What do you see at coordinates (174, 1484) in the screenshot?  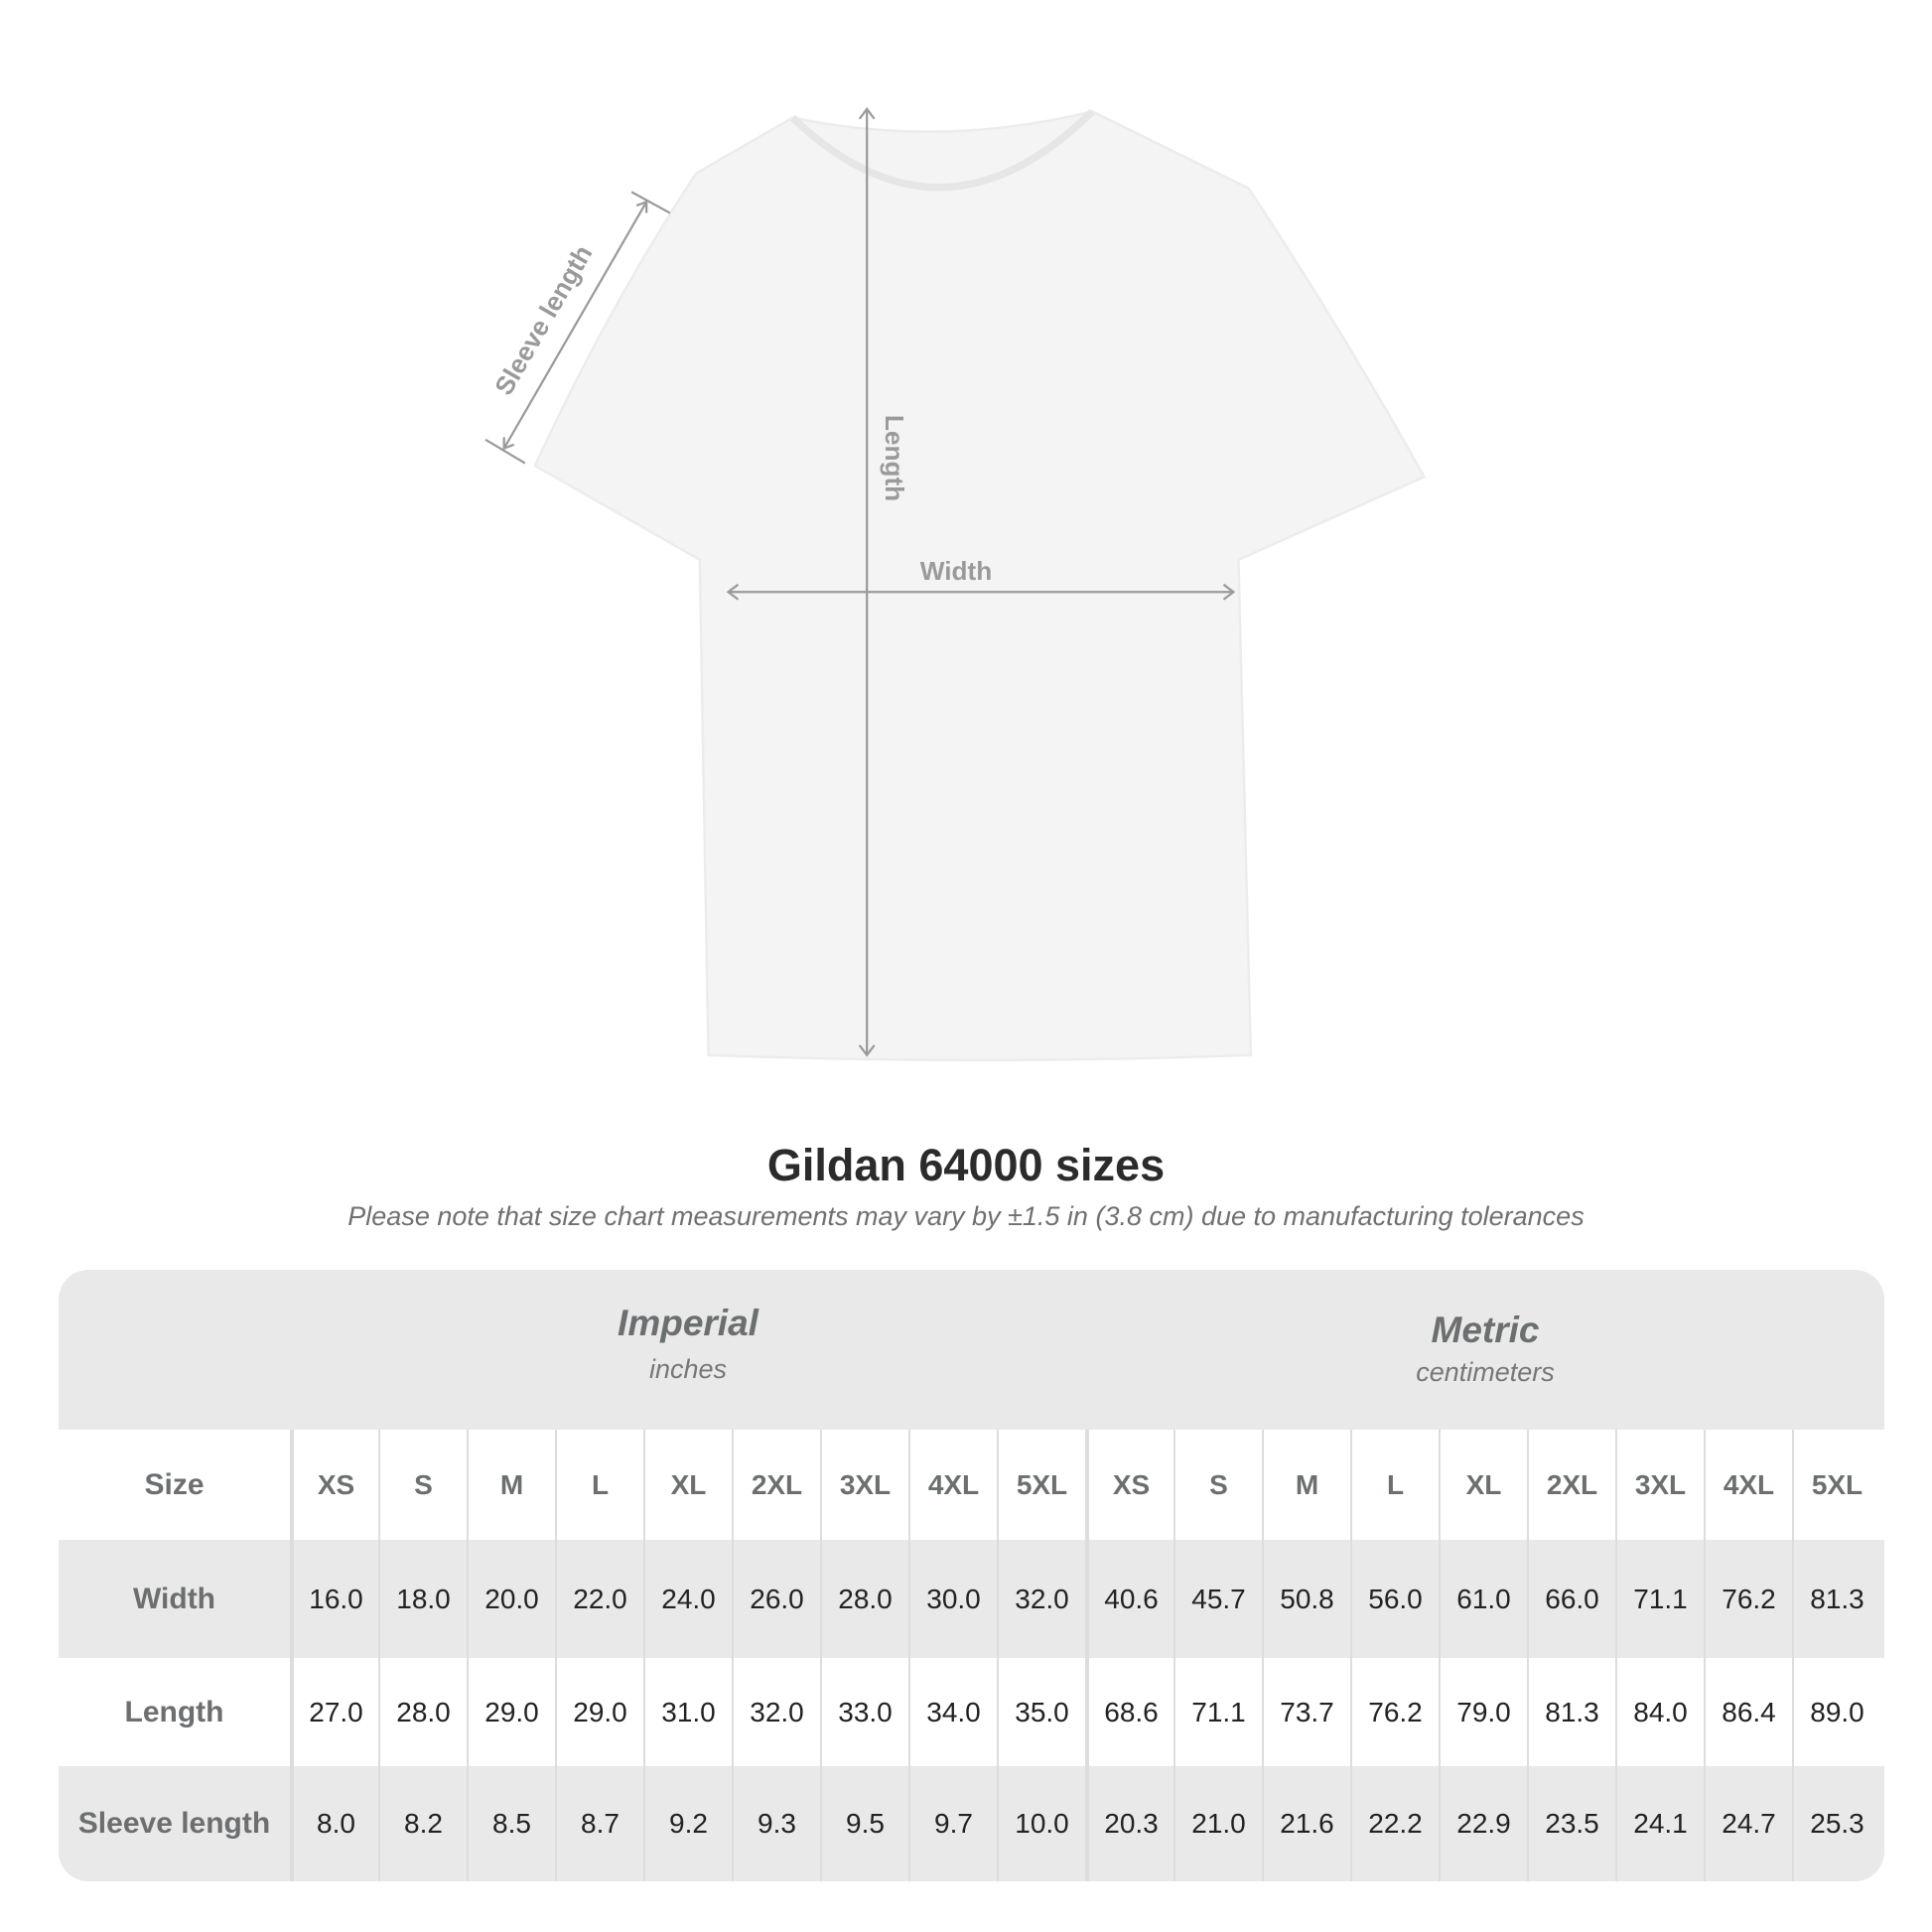 I see `row-label: Size` at bounding box center [174, 1484].